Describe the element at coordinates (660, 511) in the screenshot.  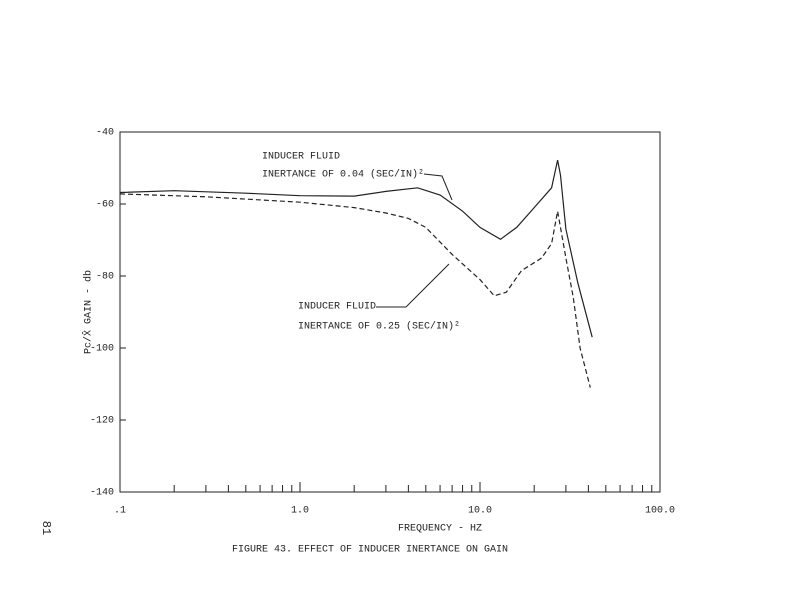
I see `x-tick-label: 100.0` at that location.